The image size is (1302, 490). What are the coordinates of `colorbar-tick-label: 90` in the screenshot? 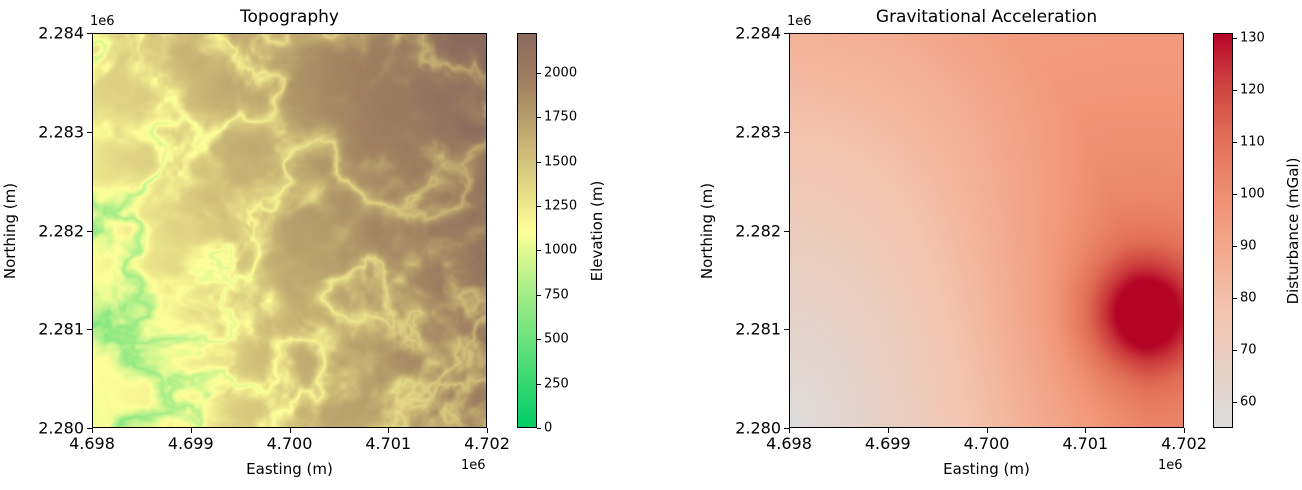 It's located at (1248, 246).